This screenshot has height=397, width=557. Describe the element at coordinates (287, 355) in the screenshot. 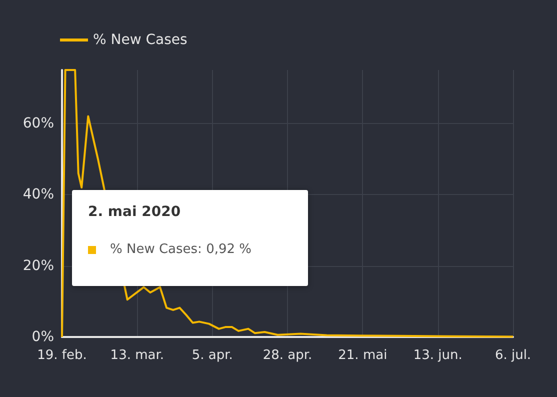

I see `x-tick-label: 28. apr.` at that location.